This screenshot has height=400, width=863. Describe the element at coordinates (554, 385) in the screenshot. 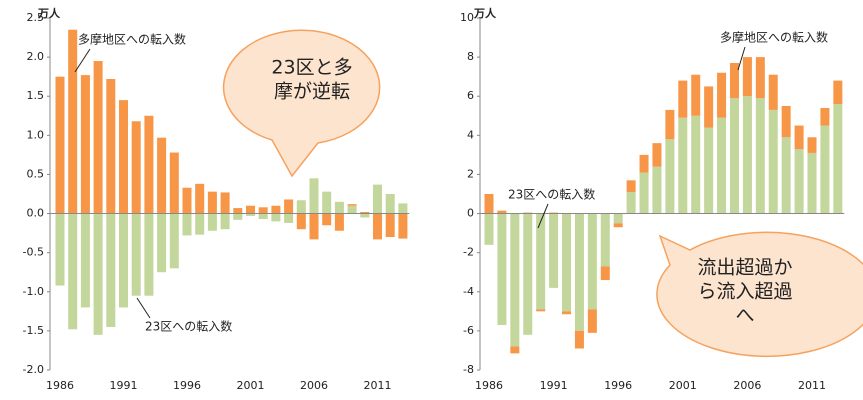

I see `x-tick-label: 1991` at that location.